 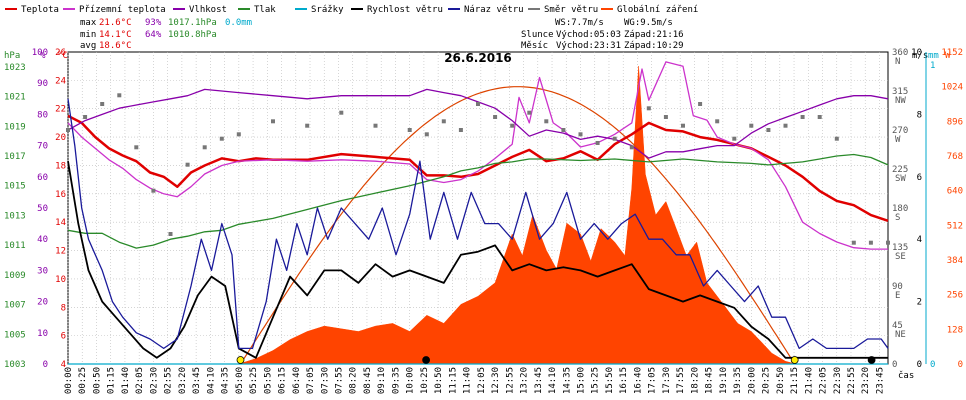 I want to click on x-tick-label: 22:05, so click(x=824, y=380).